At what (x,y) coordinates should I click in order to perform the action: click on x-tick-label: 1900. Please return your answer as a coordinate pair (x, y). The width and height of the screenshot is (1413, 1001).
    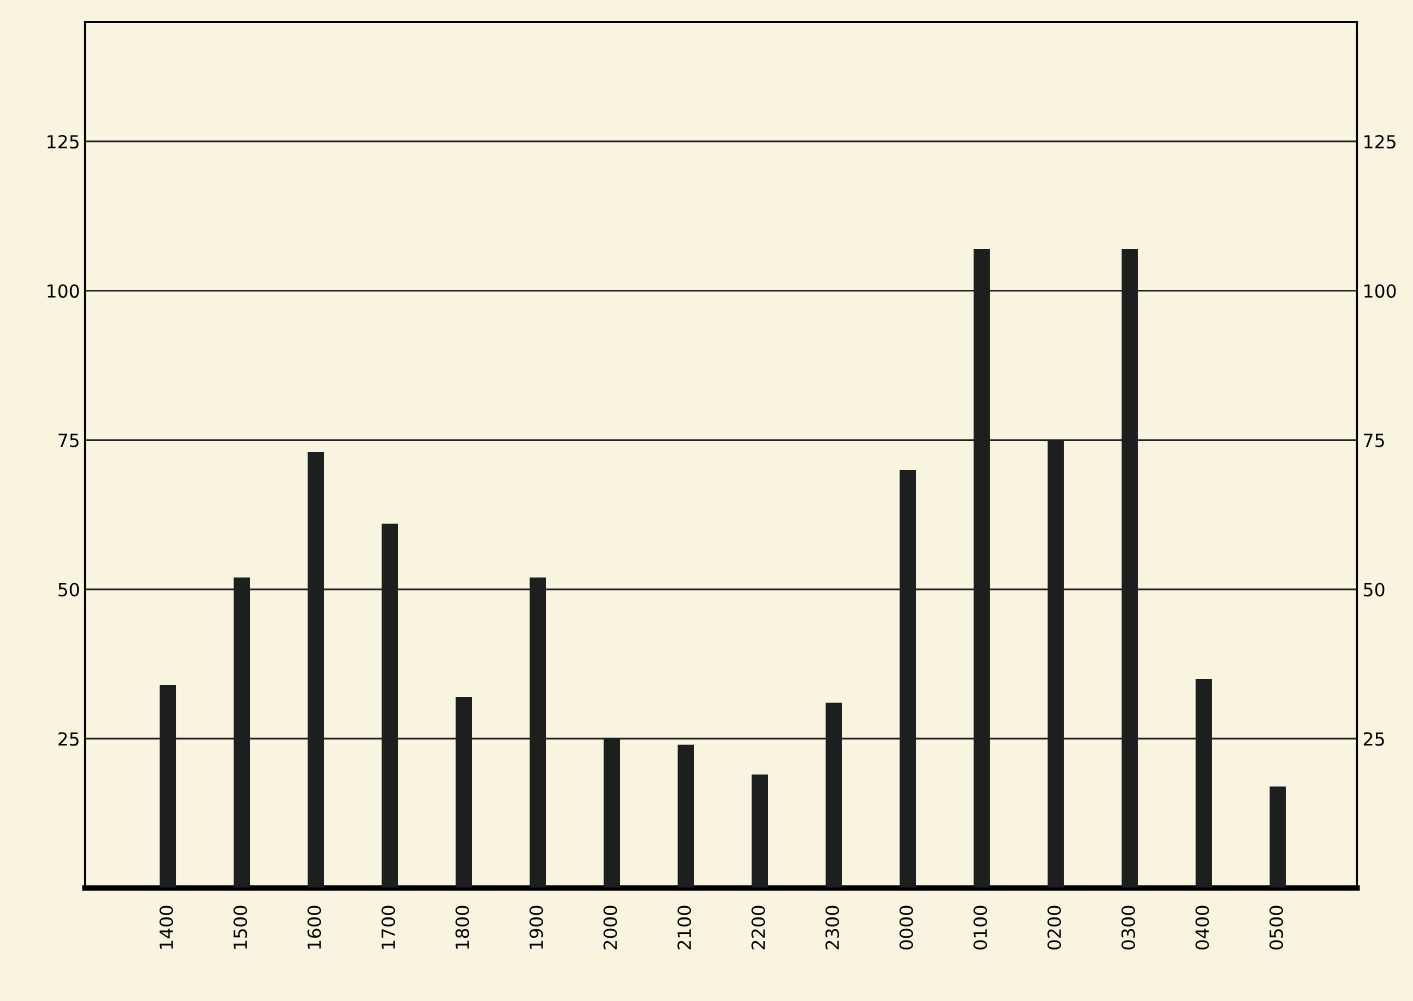
    Looking at the image, I should click on (536, 927).